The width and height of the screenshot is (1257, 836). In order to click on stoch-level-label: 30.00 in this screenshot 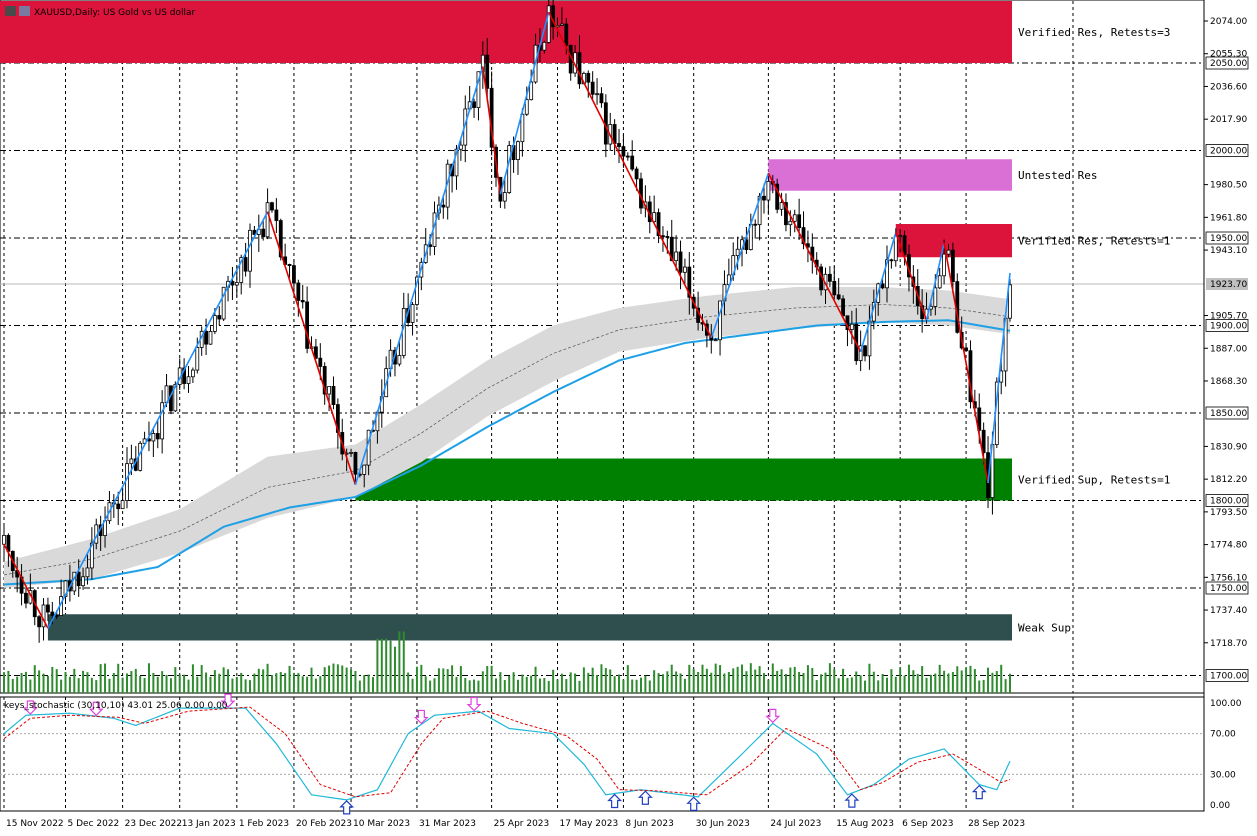, I will do `click(1223, 775)`.